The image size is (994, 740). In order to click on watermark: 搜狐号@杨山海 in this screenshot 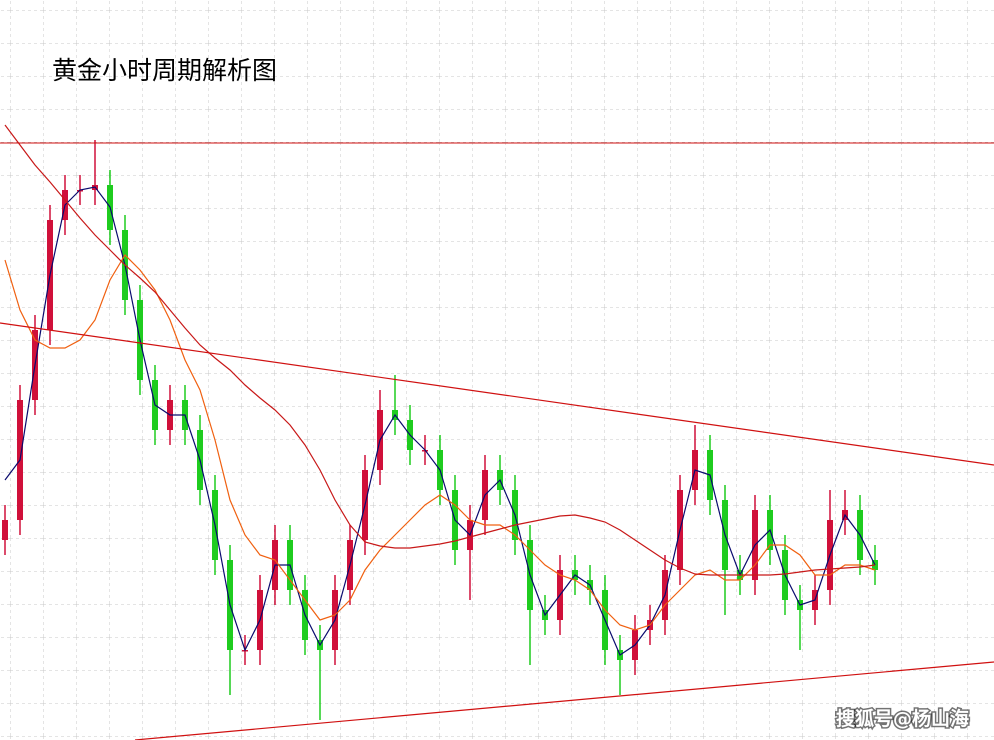, I will do `click(902, 718)`.